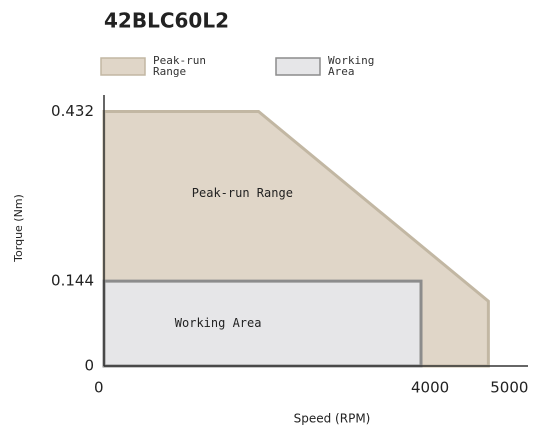  I want to click on legend-label: Working Area, so click(351, 66).